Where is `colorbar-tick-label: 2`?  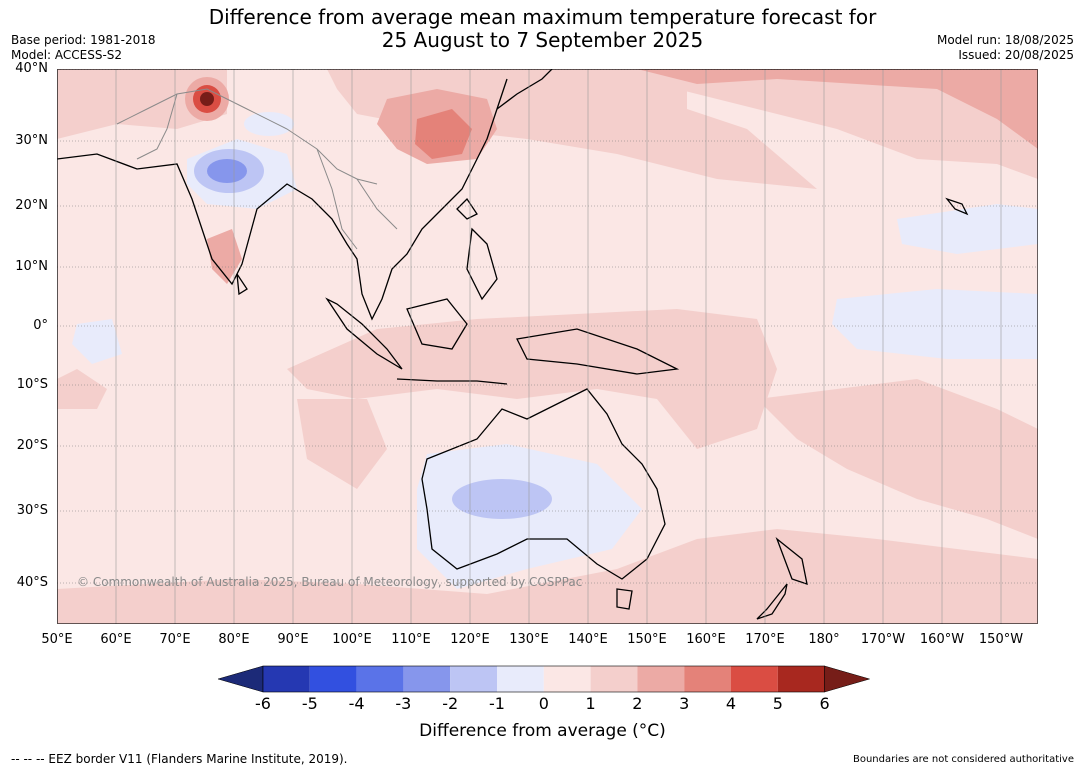 colorbar-tick-label: 2 is located at coordinates (637, 703).